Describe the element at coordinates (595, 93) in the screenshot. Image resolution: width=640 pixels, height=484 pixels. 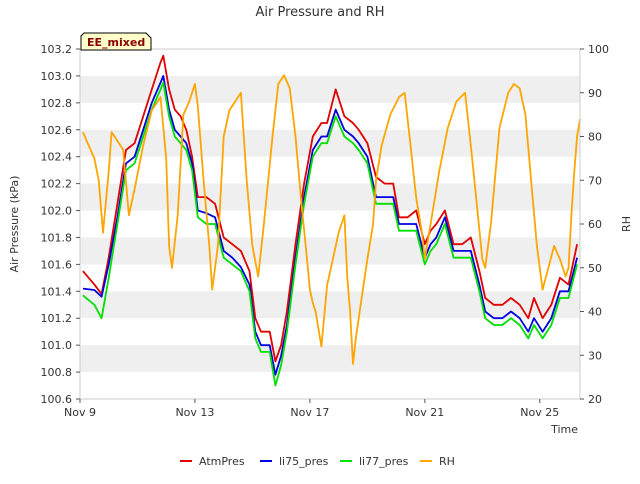
I see `y2-tick-label: 90` at that location.